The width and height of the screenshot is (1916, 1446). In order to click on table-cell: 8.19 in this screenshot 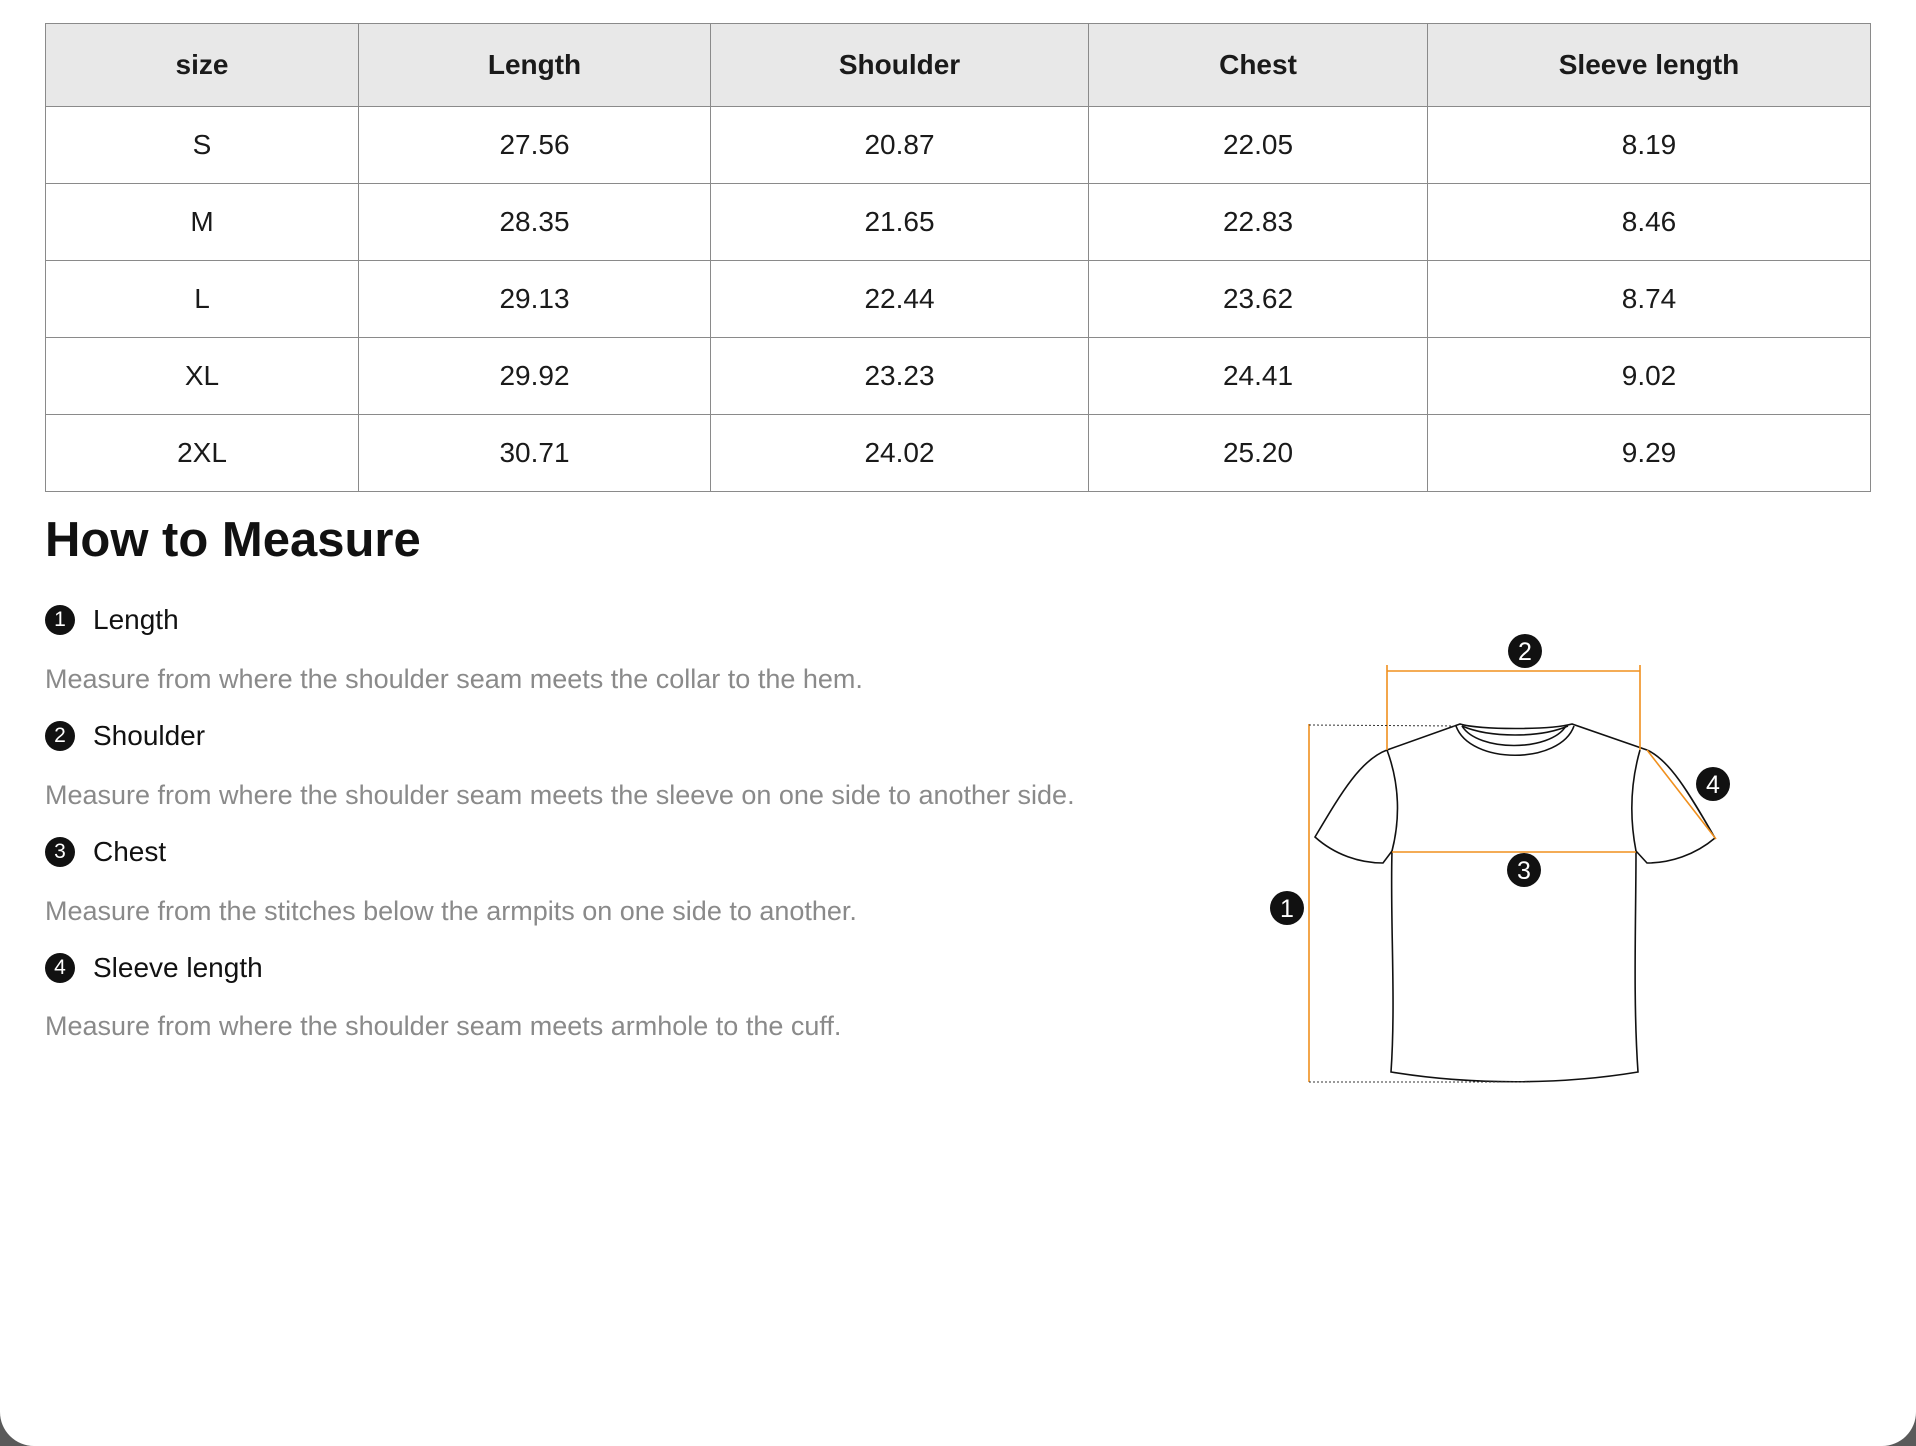, I will do `click(1649, 145)`.